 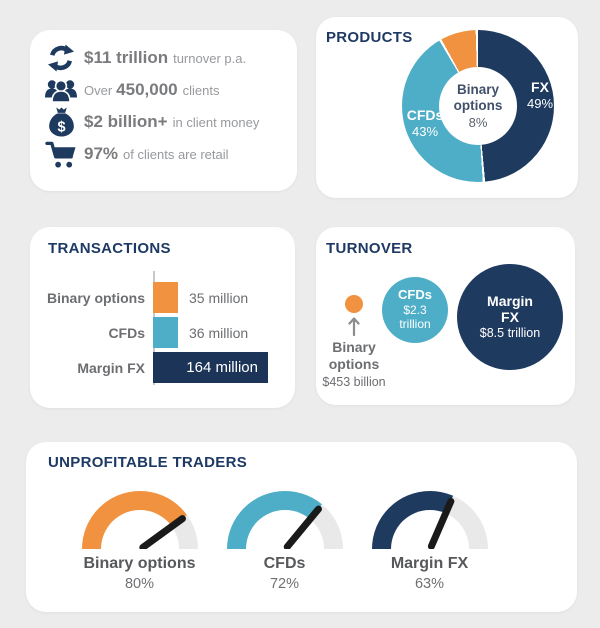 What do you see at coordinates (425, 131) in the screenshot?
I see `slice-pct: 43%` at bounding box center [425, 131].